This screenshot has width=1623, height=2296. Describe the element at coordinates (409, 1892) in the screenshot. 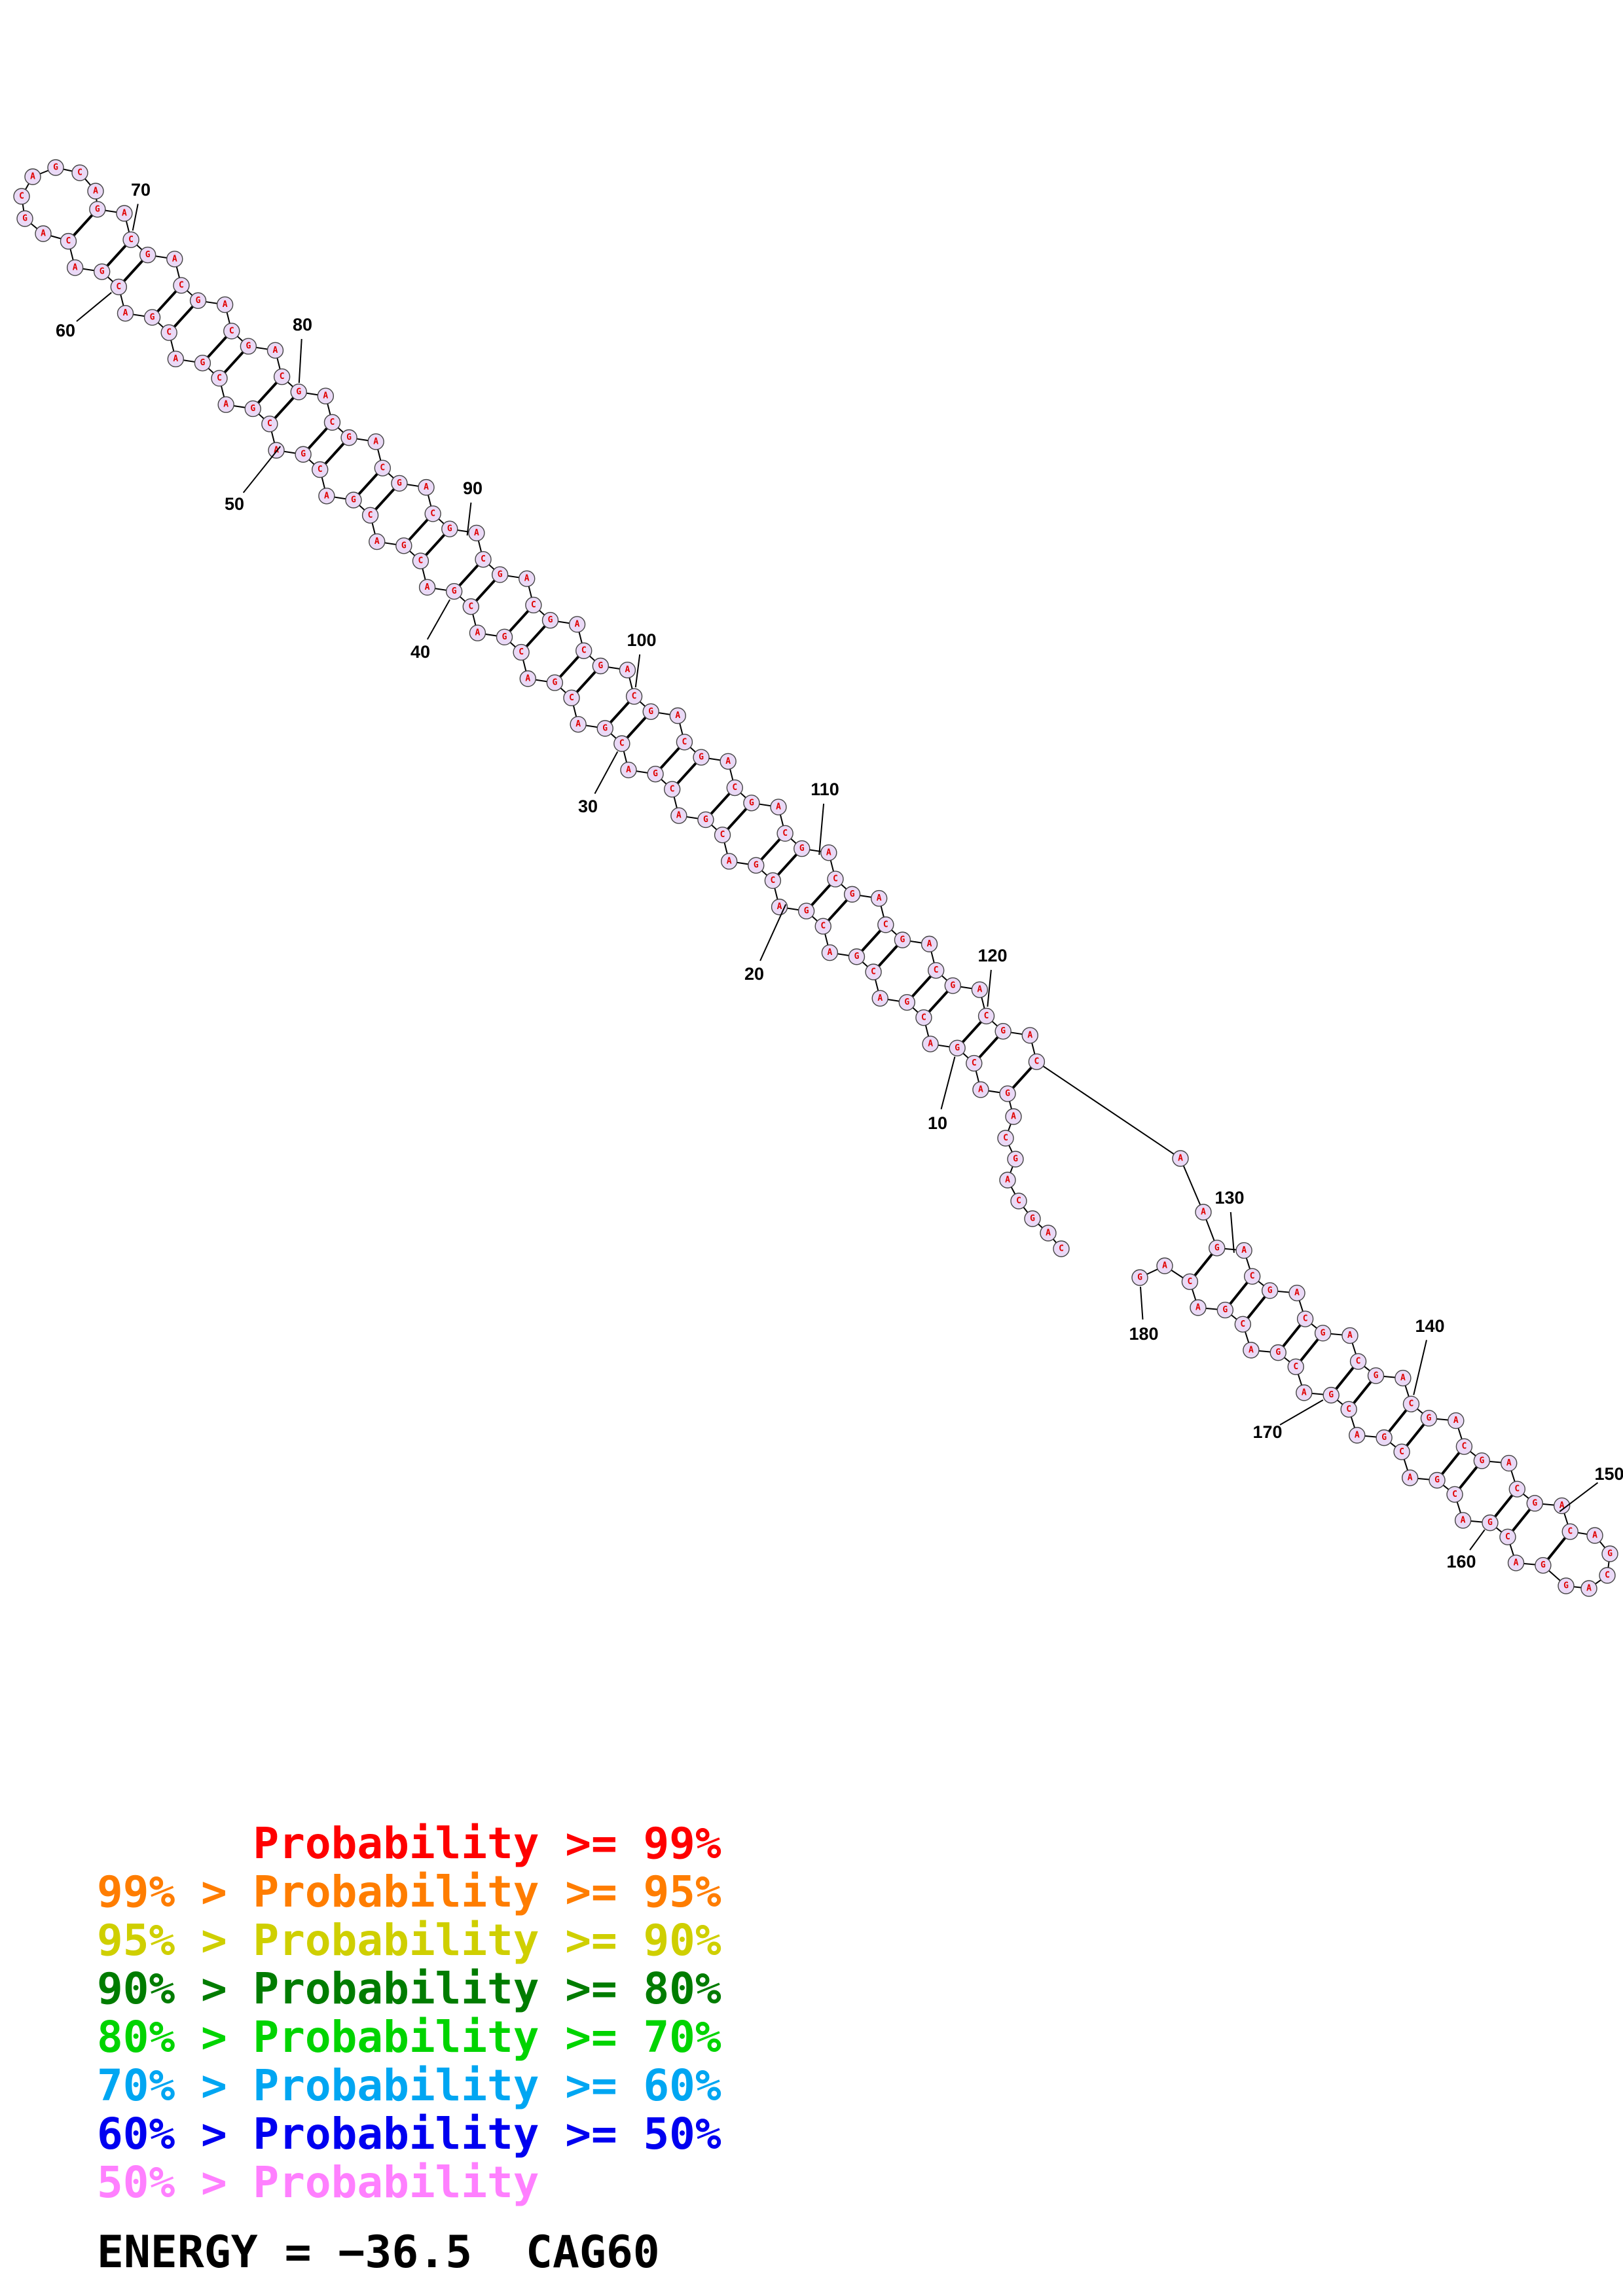

I see `legend-entry-95: 99% > Probability >= 95%` at that location.